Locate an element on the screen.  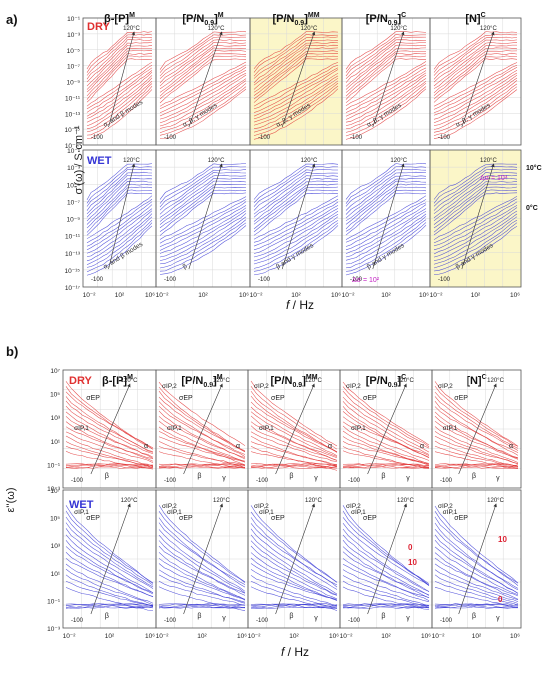
y-tick-label: 10⁷ is located at coordinates (55, 371).